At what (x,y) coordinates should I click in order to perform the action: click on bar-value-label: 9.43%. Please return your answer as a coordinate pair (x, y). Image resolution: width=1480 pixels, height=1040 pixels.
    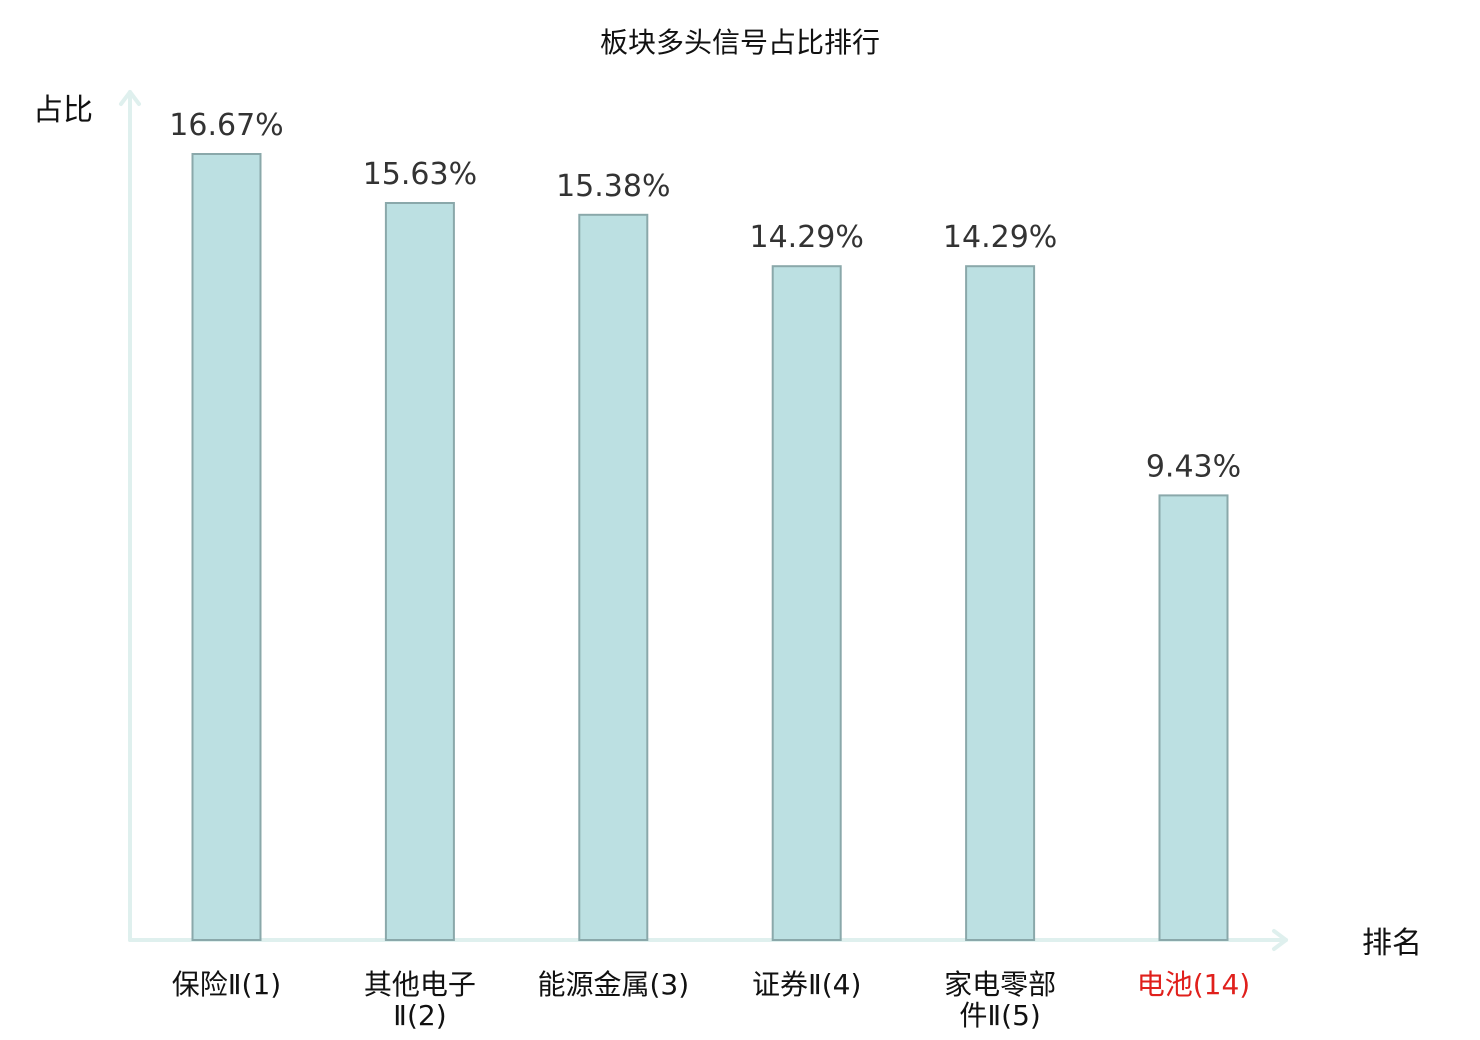
    Looking at the image, I should click on (1193, 466).